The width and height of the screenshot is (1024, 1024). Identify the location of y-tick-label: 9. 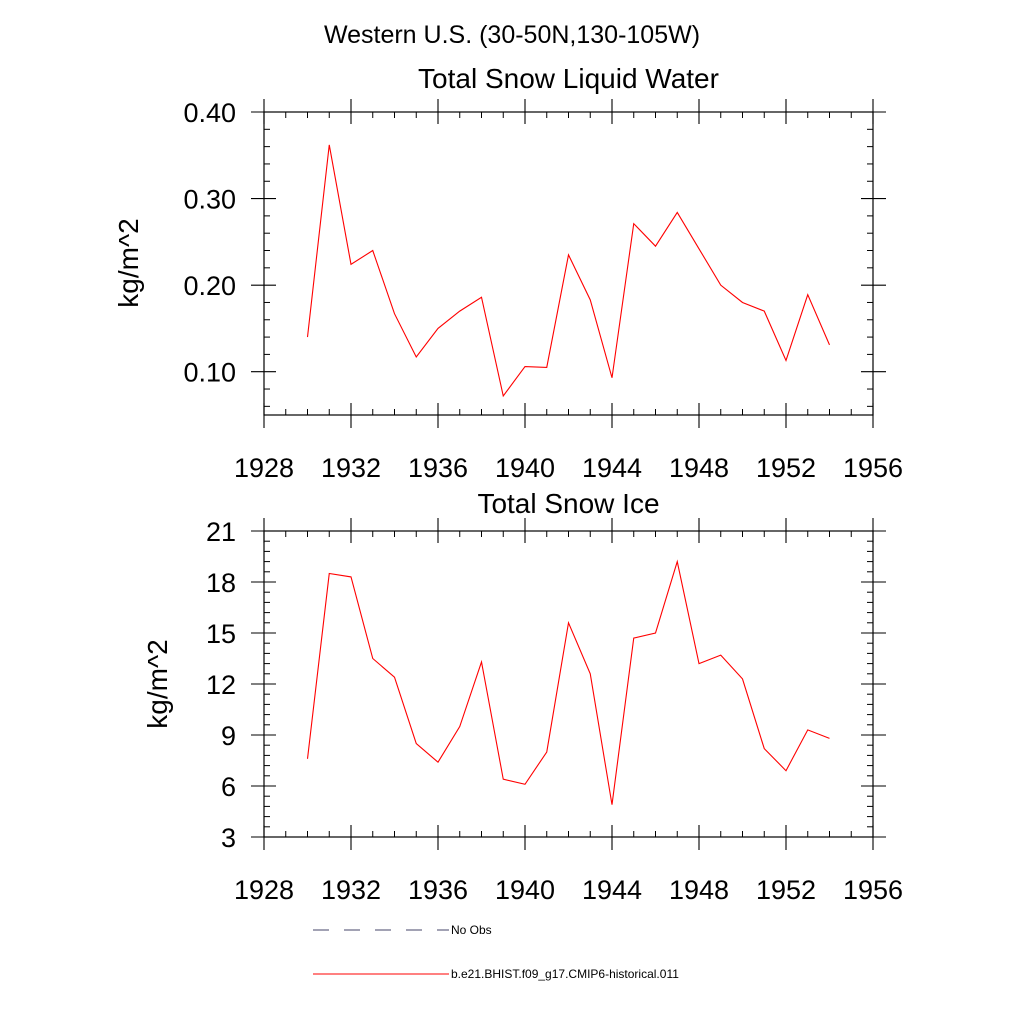
(228, 736).